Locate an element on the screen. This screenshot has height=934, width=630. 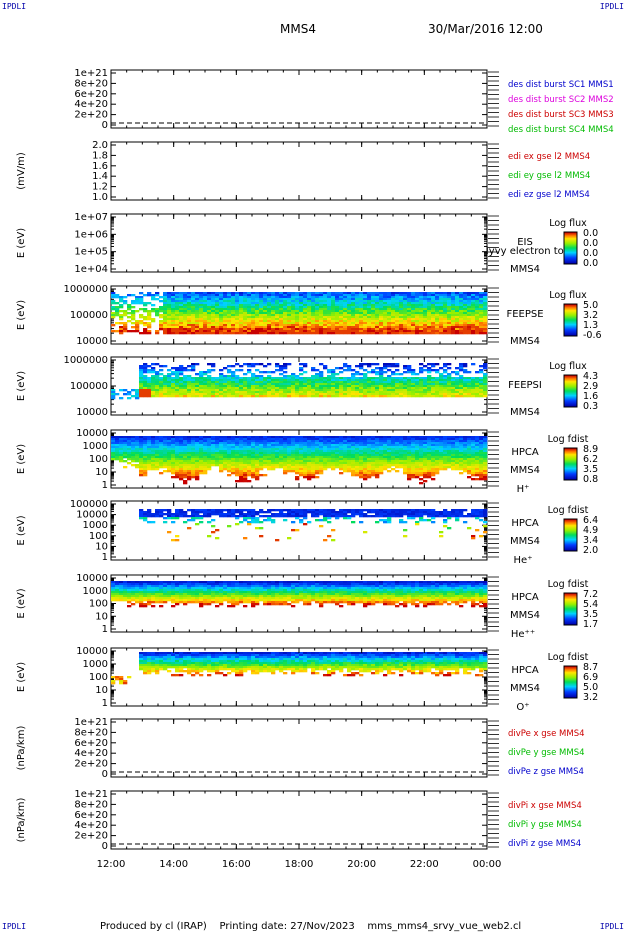
ytick-label: 1e+06 is located at coordinates (91, 234).